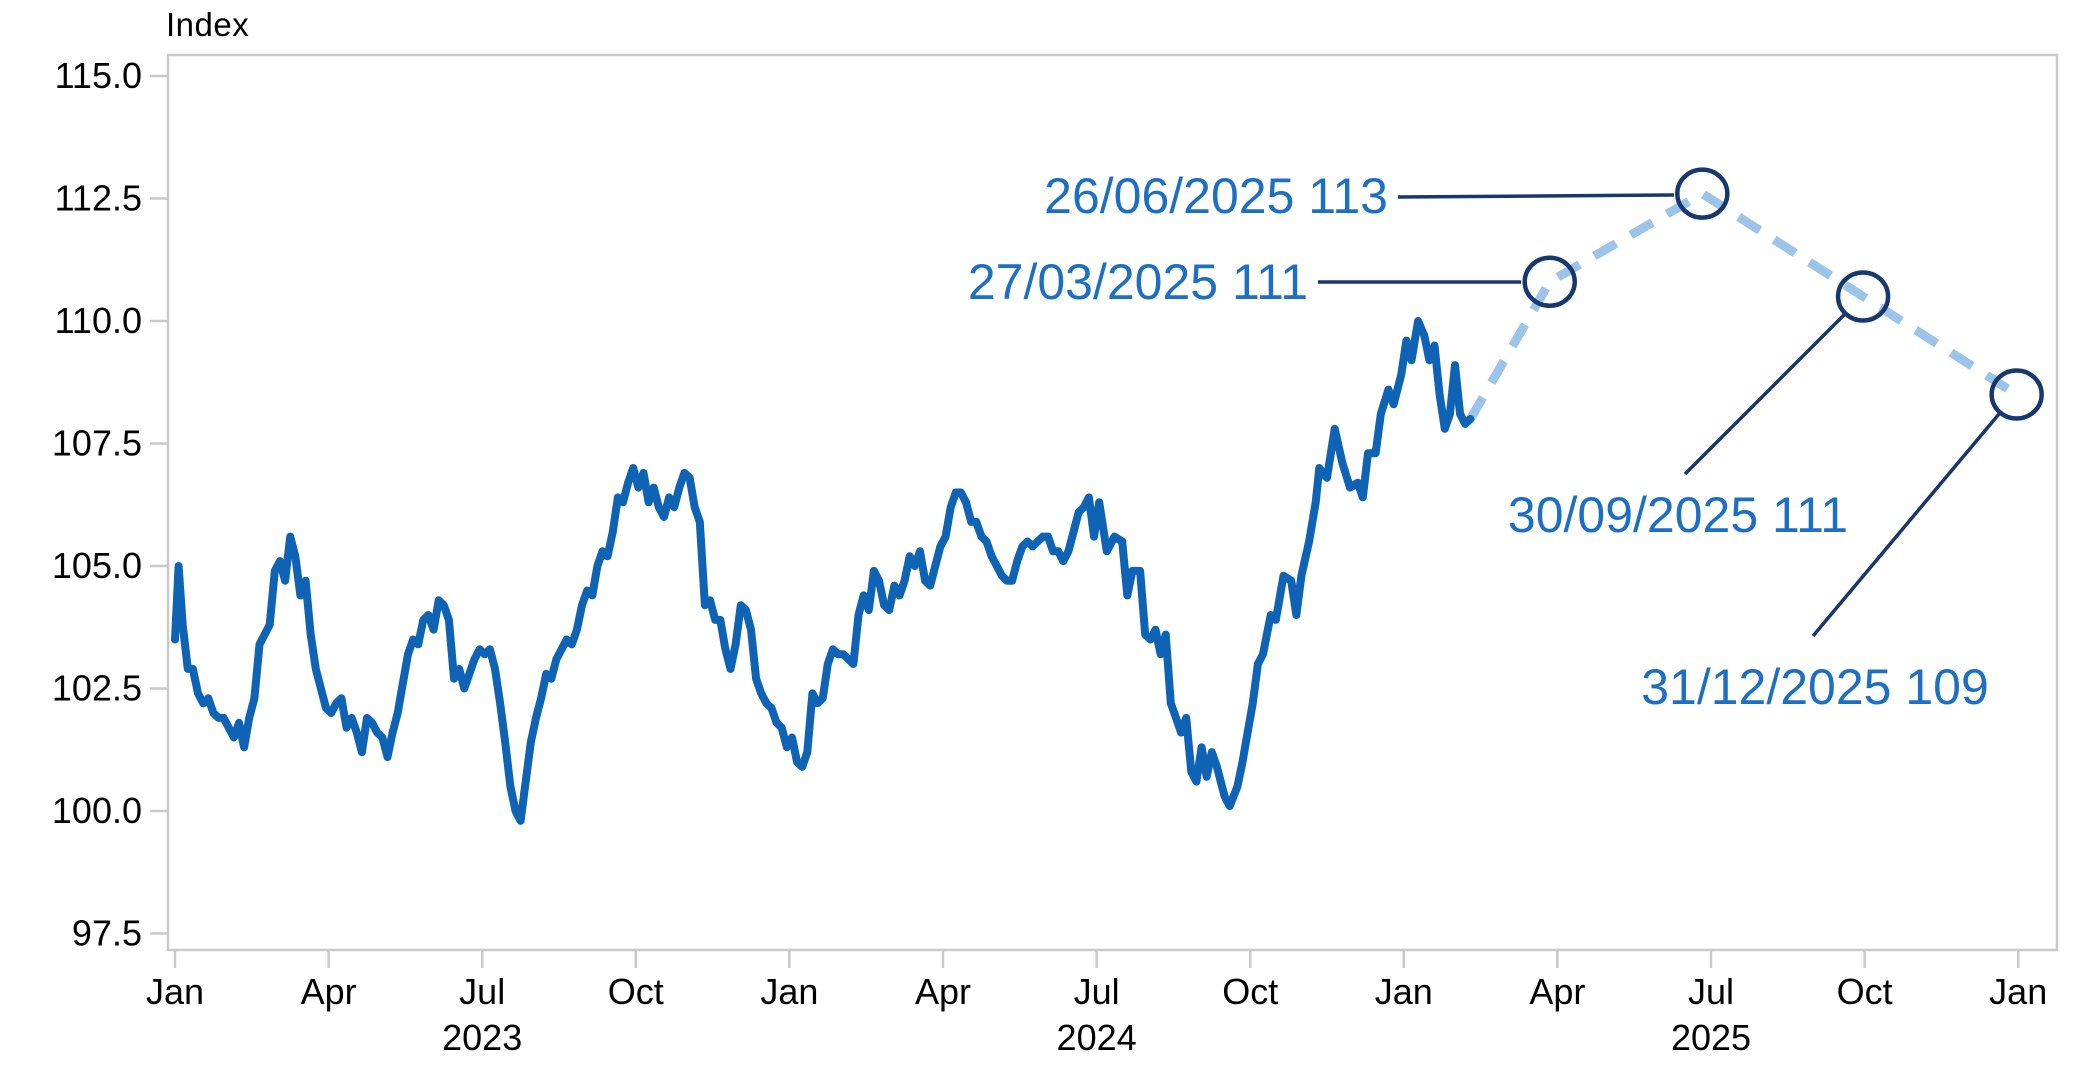 This screenshot has height=1074, width=2094. Describe the element at coordinates (97, 565) in the screenshot. I see `y-tick-label: 105.0` at that location.